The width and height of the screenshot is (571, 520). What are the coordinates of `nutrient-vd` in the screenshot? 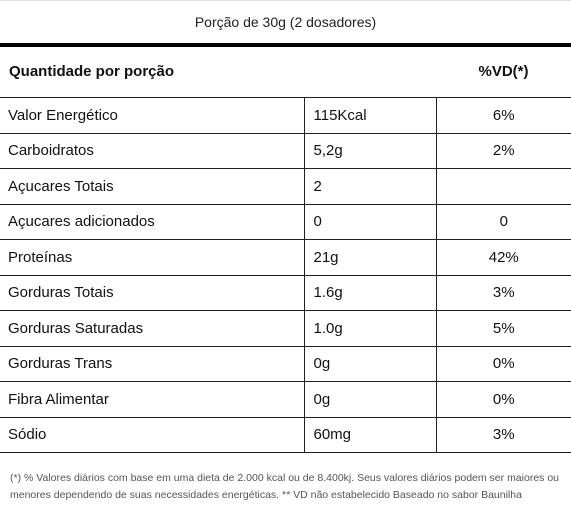 It's located at (503, 186).